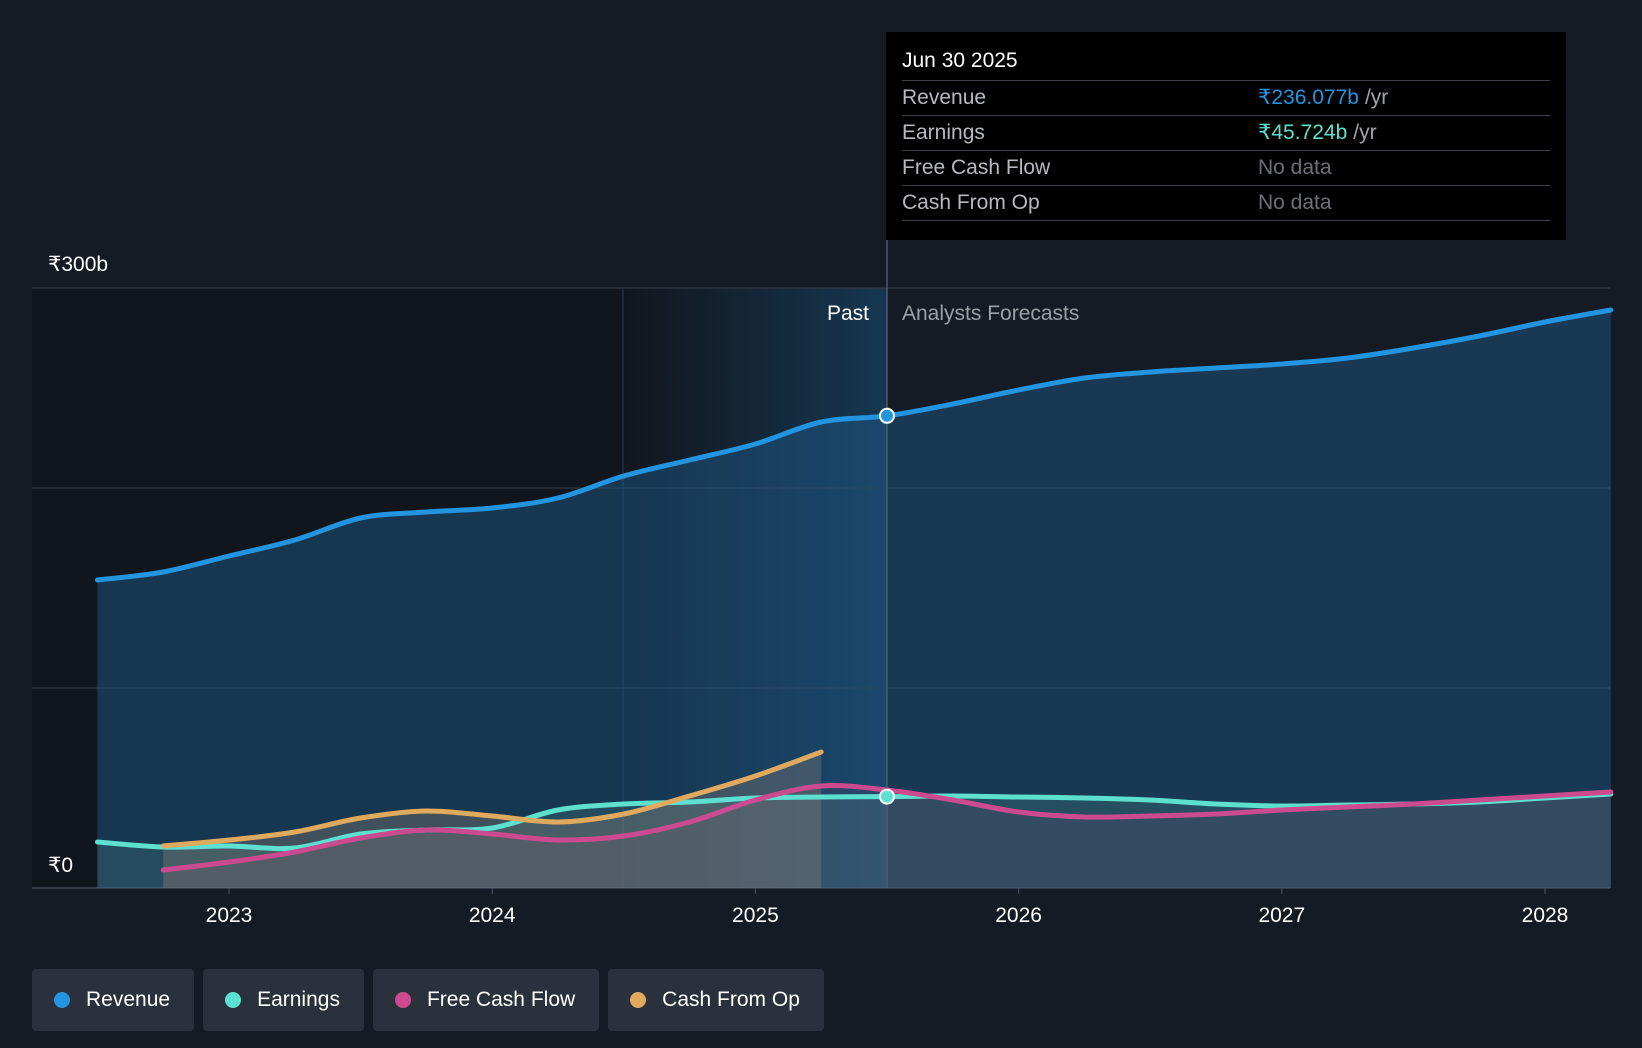 The image size is (1642, 1048). I want to click on legend-item-free-cash-flow: Free Cash Flow, so click(486, 1000).